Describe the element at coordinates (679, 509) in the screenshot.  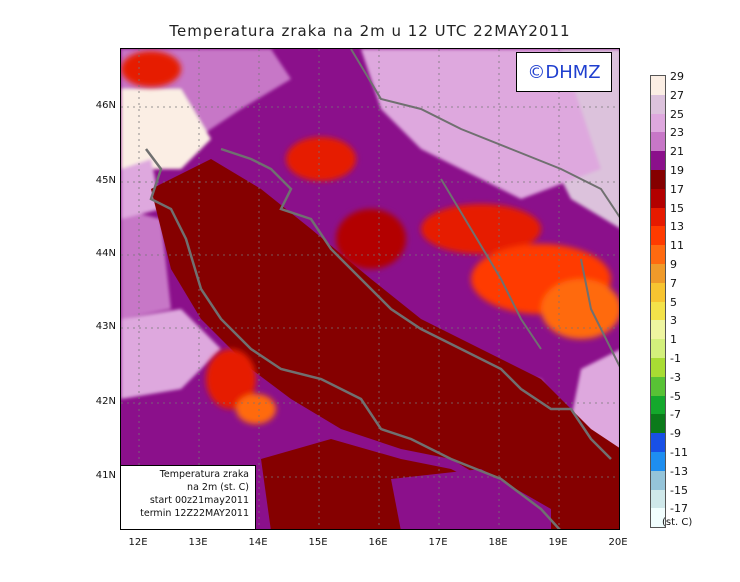
I see `legend-label: -17` at that location.